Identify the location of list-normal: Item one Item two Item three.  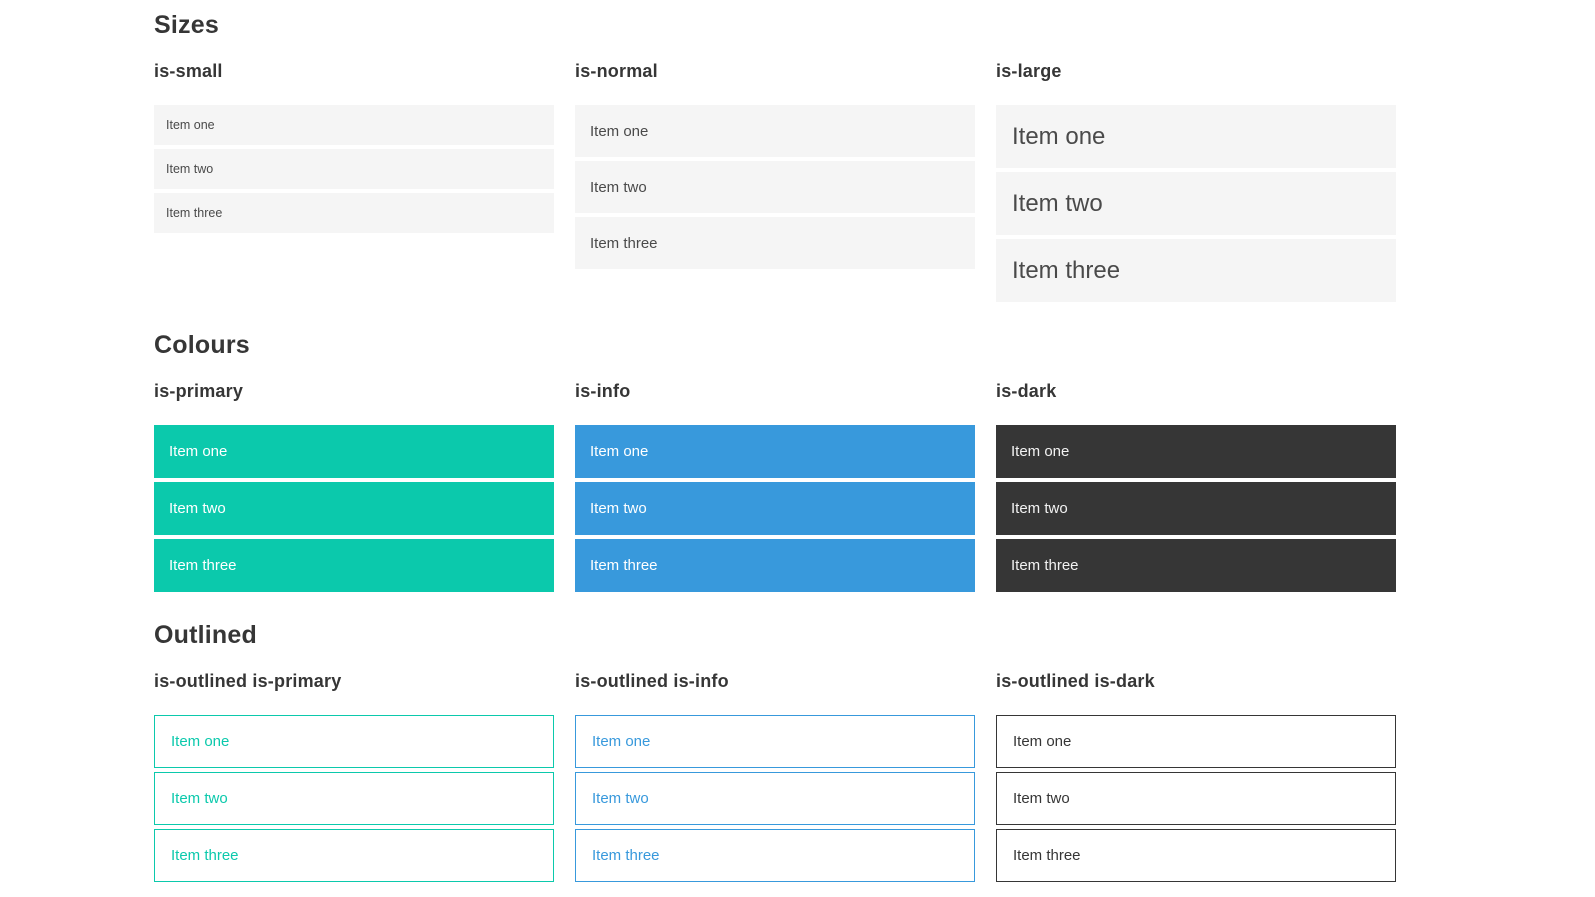
(775, 187).